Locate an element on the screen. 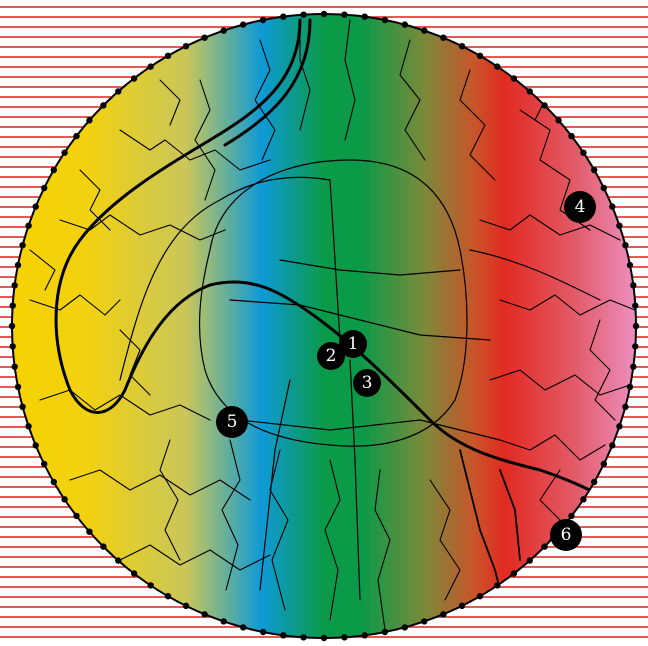 This screenshot has width=648, height=646. marker-4: 4 is located at coordinates (580, 207).